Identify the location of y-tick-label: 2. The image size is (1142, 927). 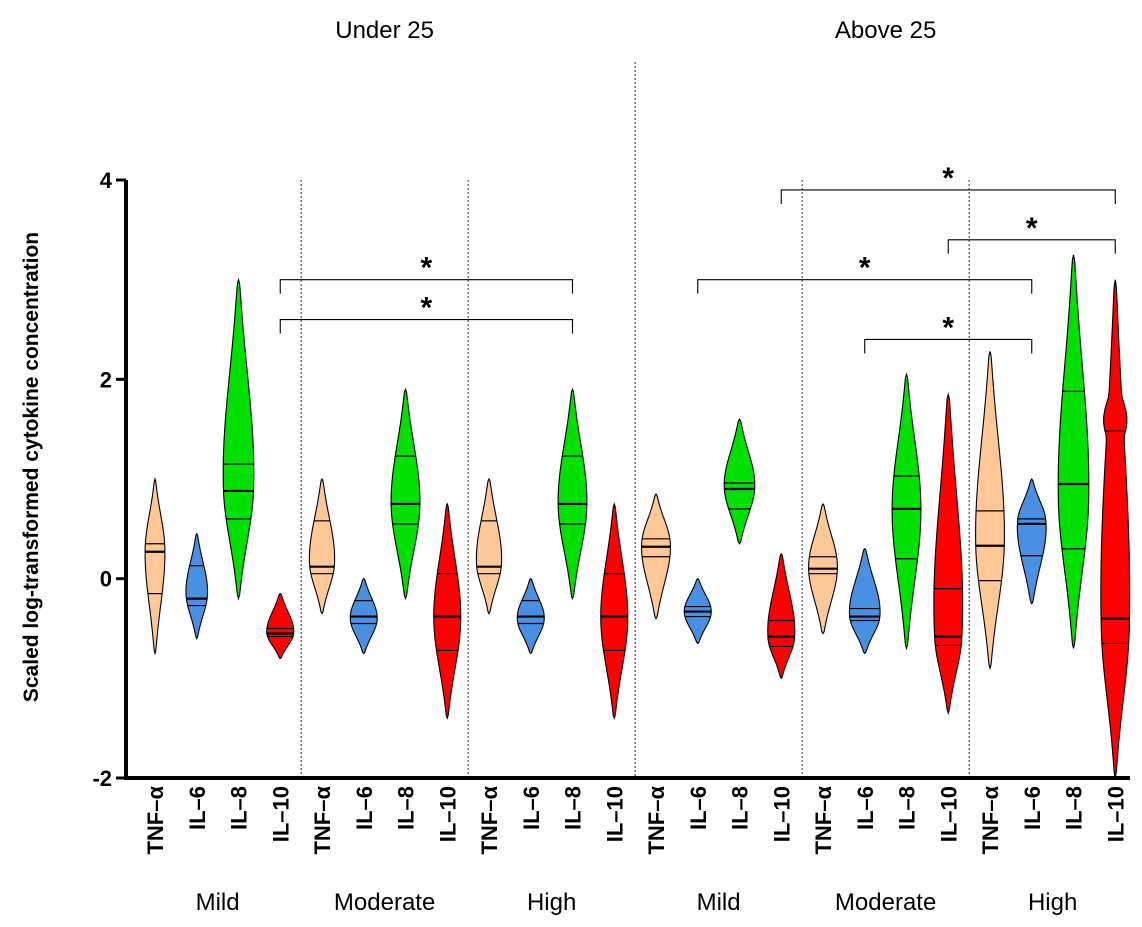
(106, 379).